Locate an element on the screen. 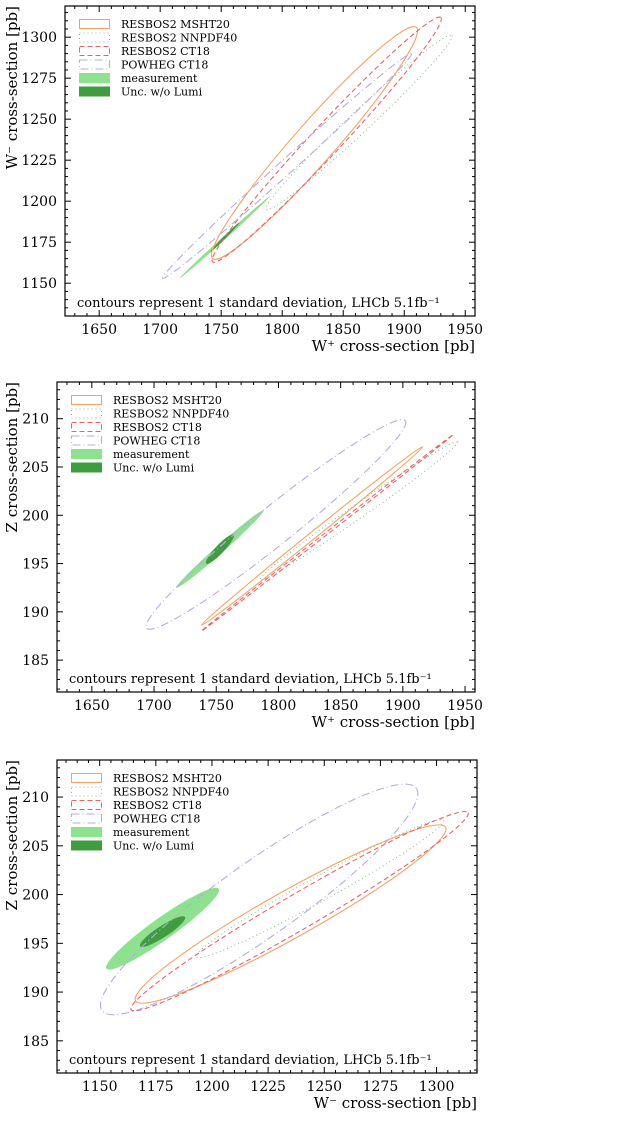 The image size is (623, 1146). y-tick-label: 195 is located at coordinates (35, 944).